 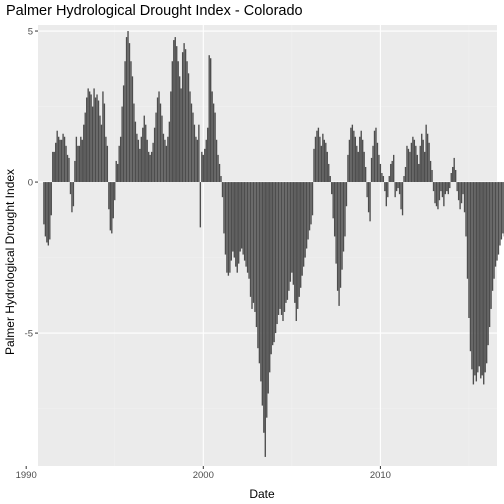 I want to click on y-tick-label: 0, so click(x=30, y=183).